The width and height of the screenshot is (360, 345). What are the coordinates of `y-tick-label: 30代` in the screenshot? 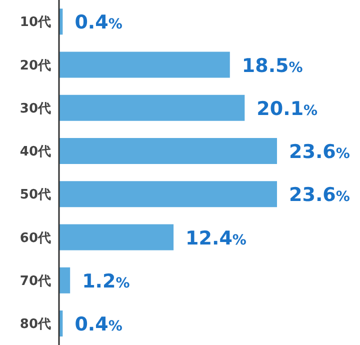 It's located at (35, 108).